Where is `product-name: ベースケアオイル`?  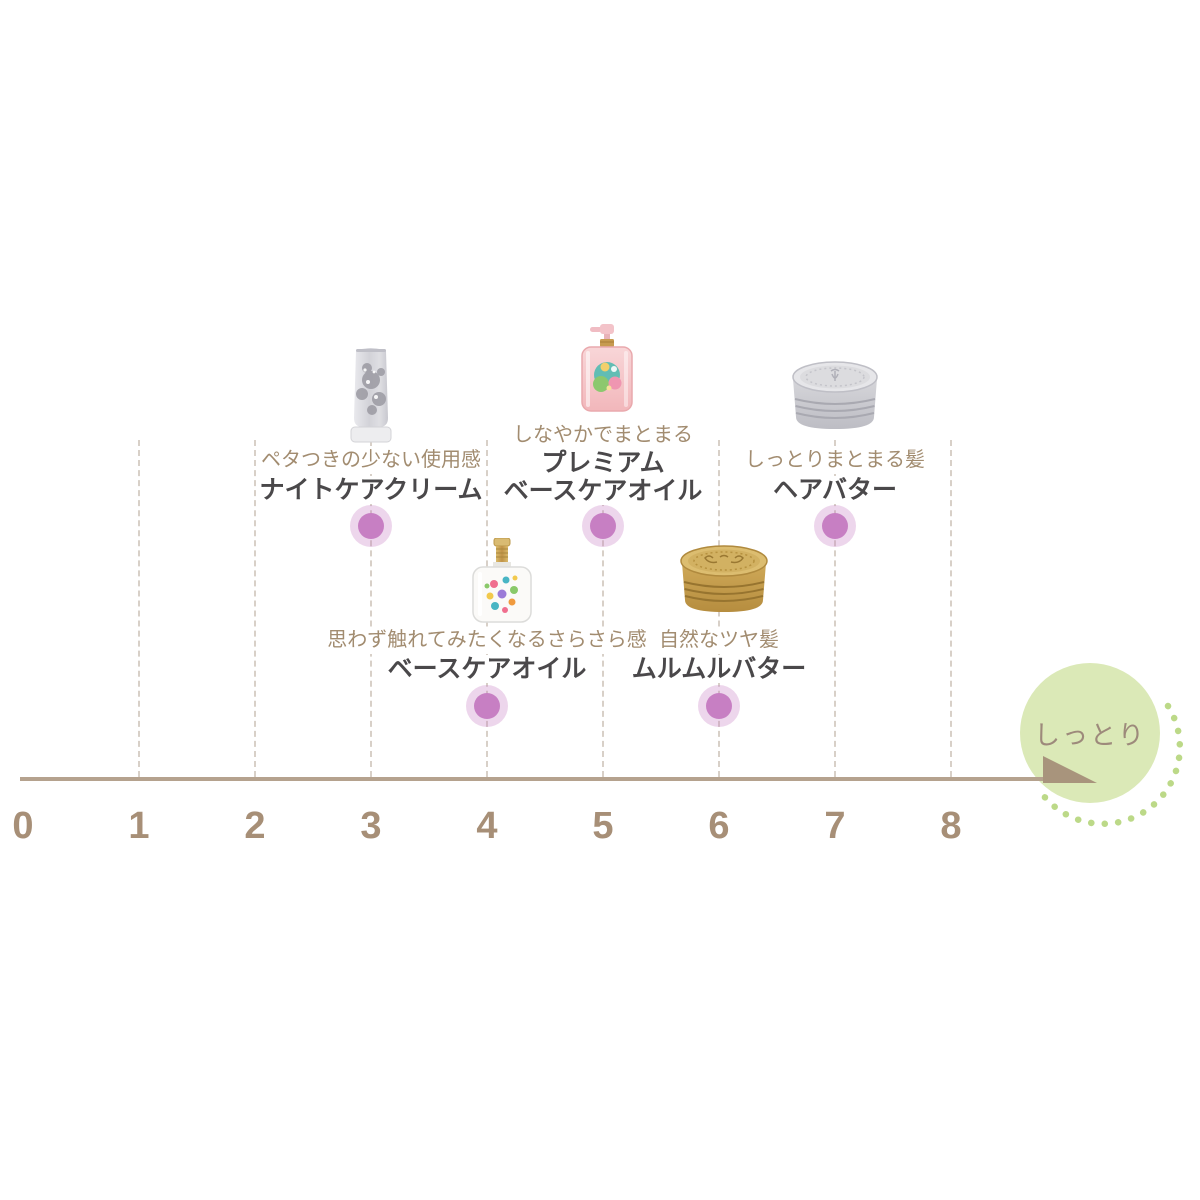
product-name: ベースケアオイル is located at coordinates (487, 669).